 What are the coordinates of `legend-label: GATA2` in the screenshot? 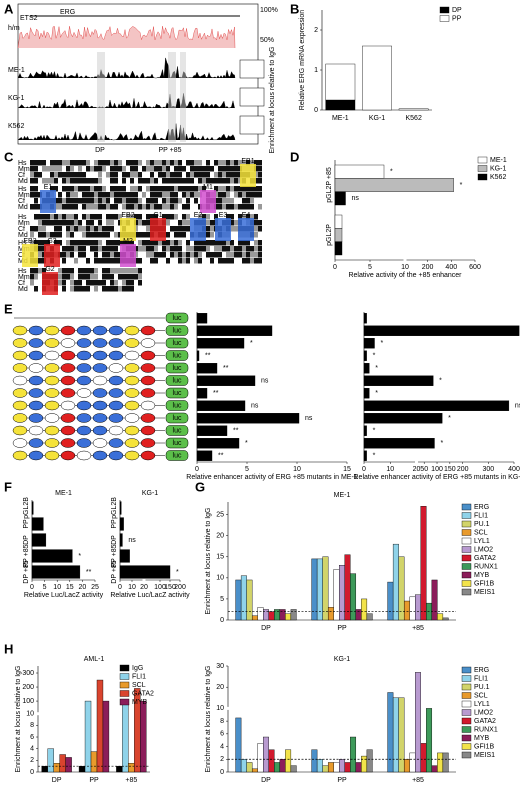 It's located at (485, 721).